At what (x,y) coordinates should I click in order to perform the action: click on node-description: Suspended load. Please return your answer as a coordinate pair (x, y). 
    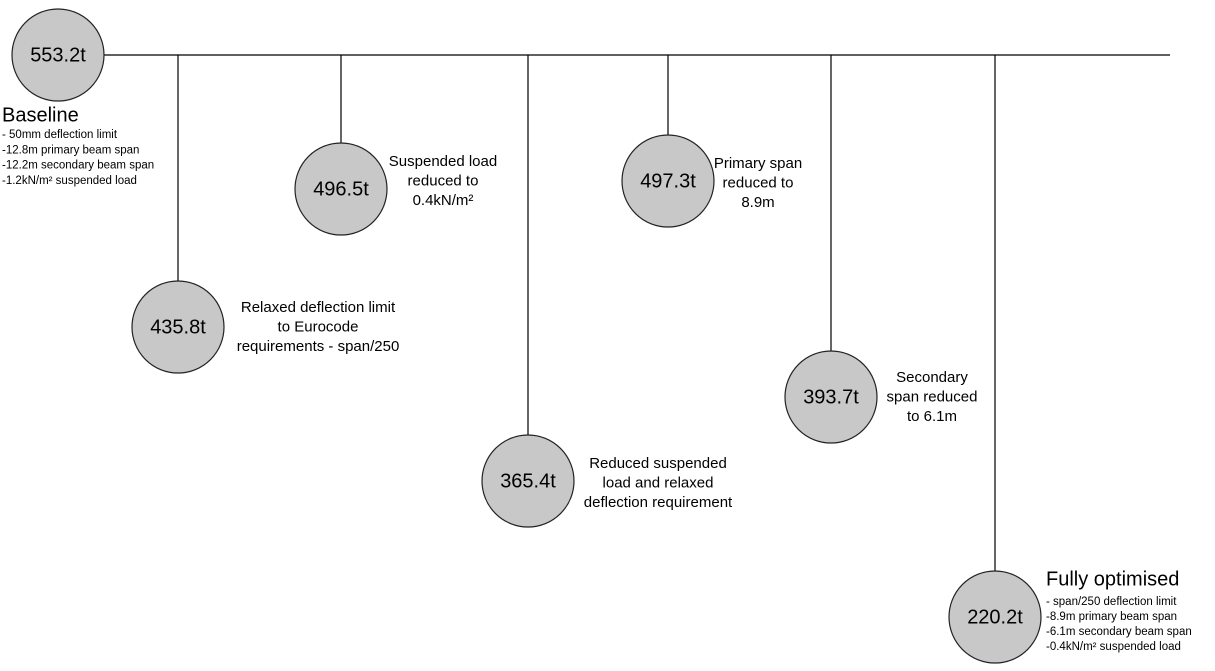
    Looking at the image, I should click on (443, 161).